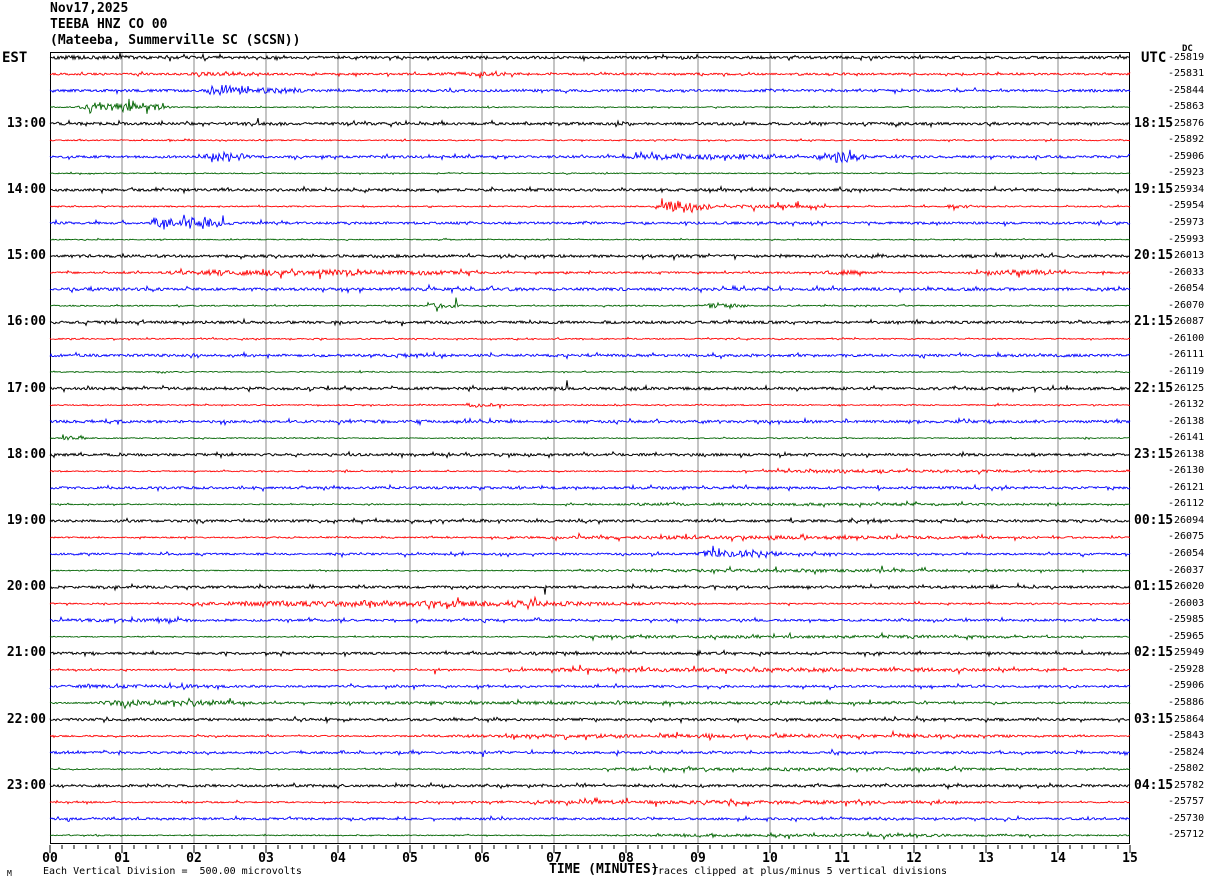 The image size is (1210, 886). Describe the element at coordinates (1186, 669) in the screenshot. I see `dc-offset-value: -25928` at that location.